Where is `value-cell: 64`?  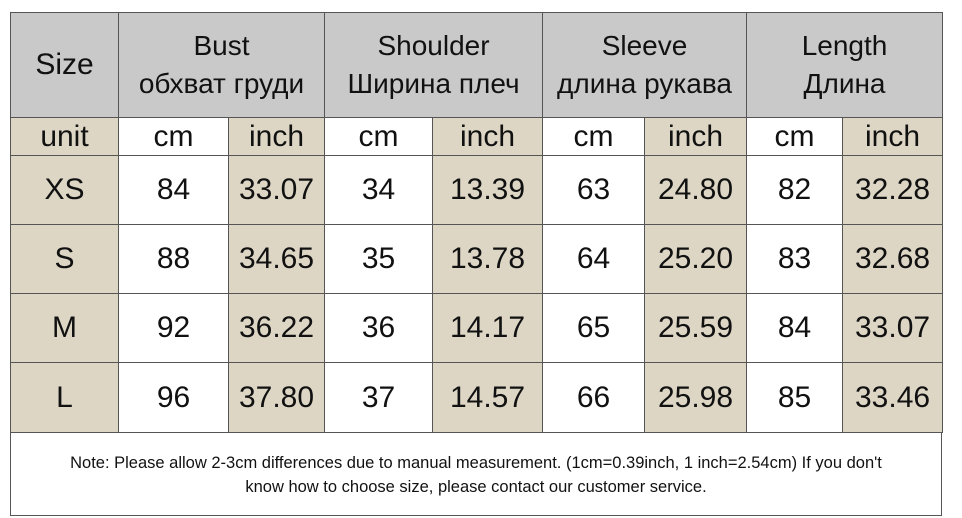
value-cell: 64 is located at coordinates (594, 259).